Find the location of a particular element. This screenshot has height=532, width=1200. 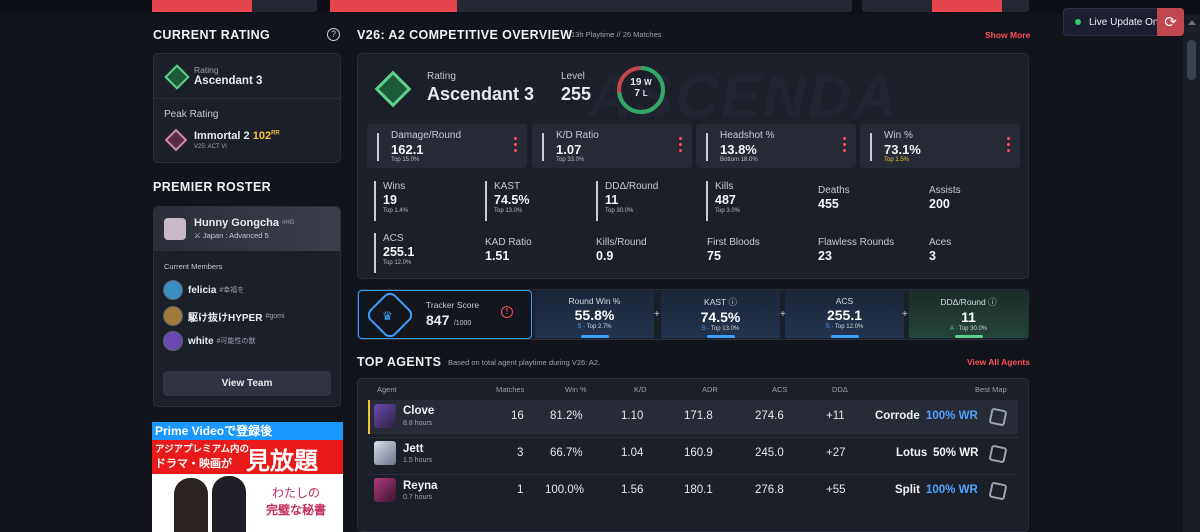

stat-value: 11 is located at coordinates (612, 200).